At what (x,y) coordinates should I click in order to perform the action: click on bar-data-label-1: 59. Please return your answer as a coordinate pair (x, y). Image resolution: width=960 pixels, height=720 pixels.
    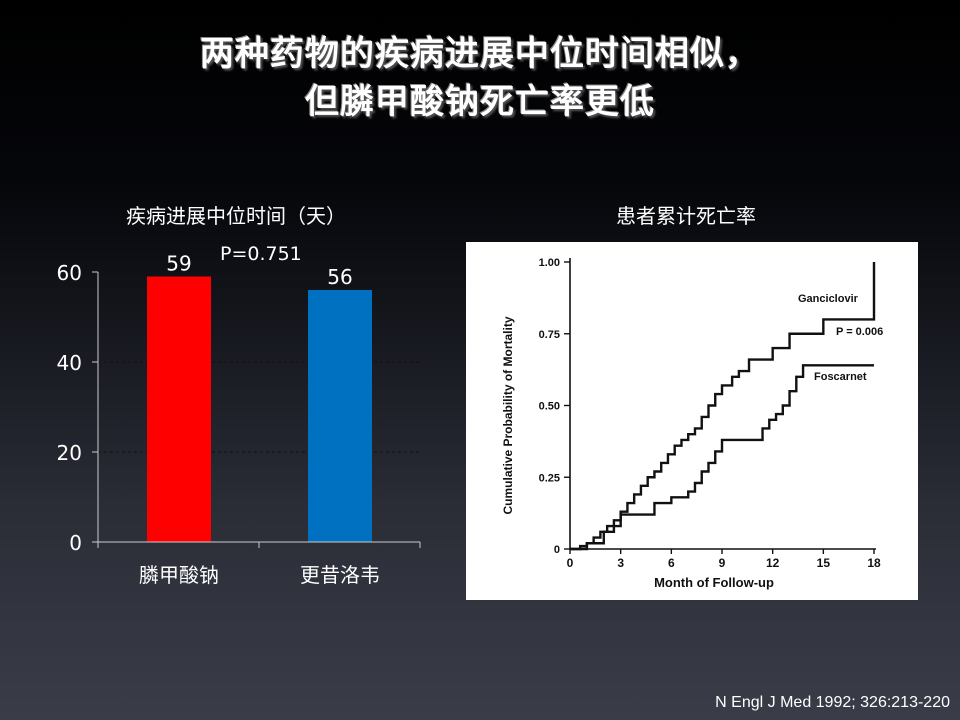
    Looking at the image, I should click on (178, 264).